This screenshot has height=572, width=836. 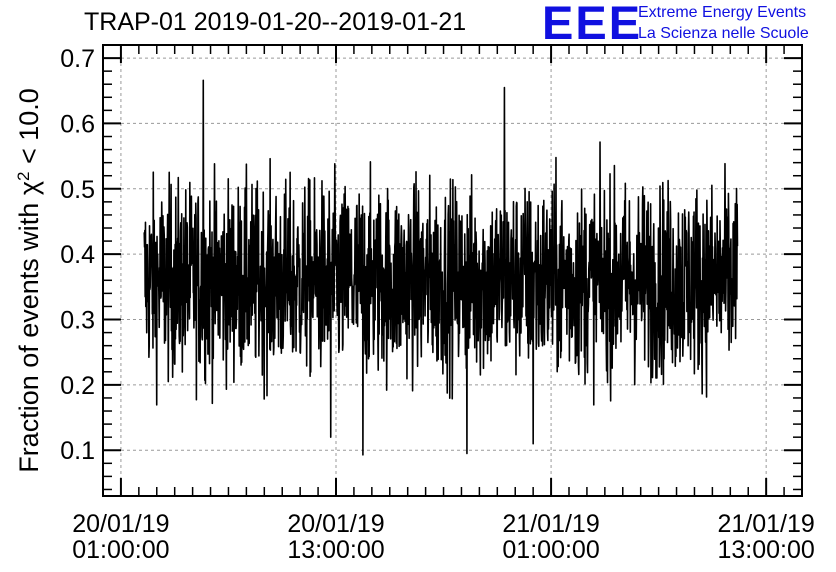 I want to click on y-tick-label: 0.2, so click(x=77, y=386).